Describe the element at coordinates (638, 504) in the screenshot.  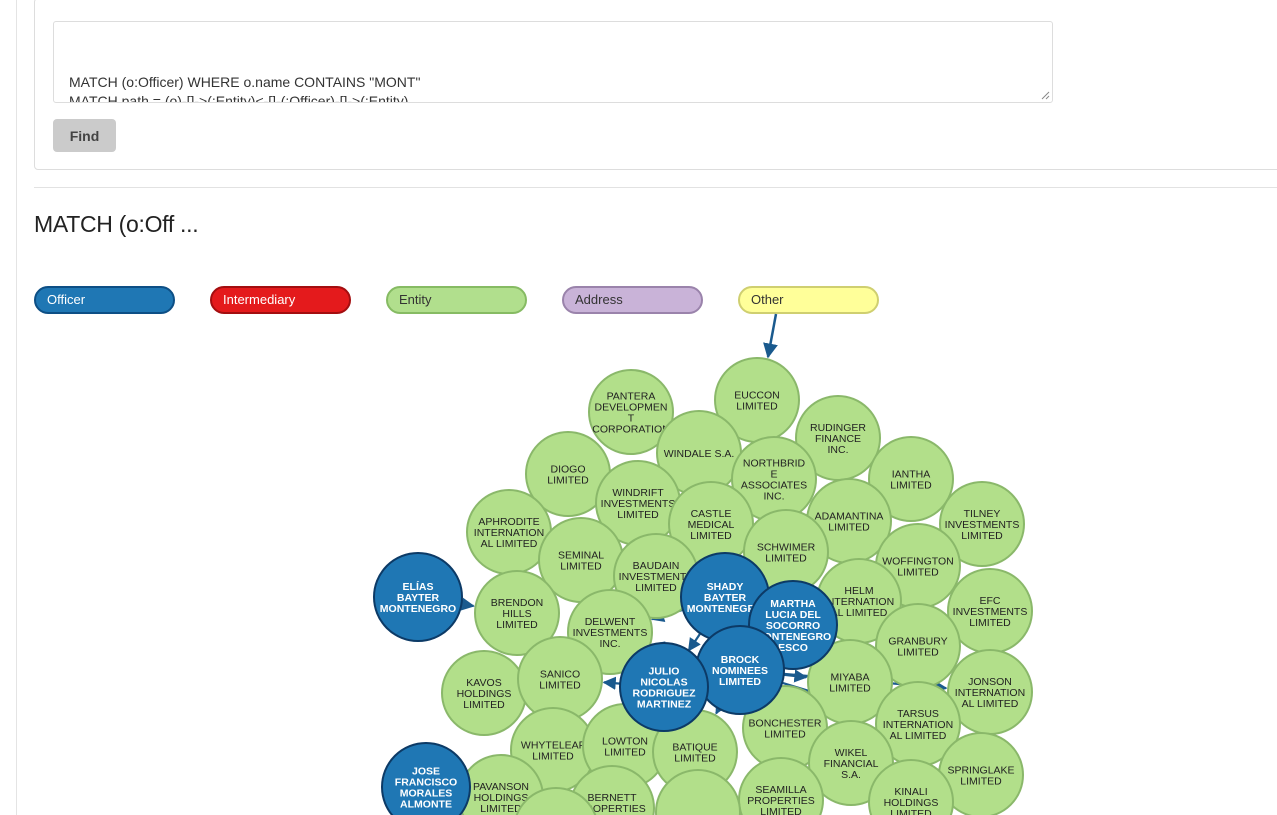
I see `node-label: INVESTMENTS` at that location.